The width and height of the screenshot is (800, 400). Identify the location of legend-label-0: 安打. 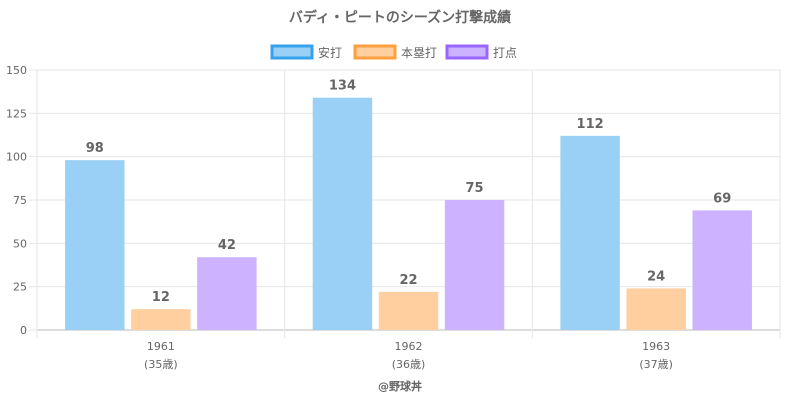
(330, 52).